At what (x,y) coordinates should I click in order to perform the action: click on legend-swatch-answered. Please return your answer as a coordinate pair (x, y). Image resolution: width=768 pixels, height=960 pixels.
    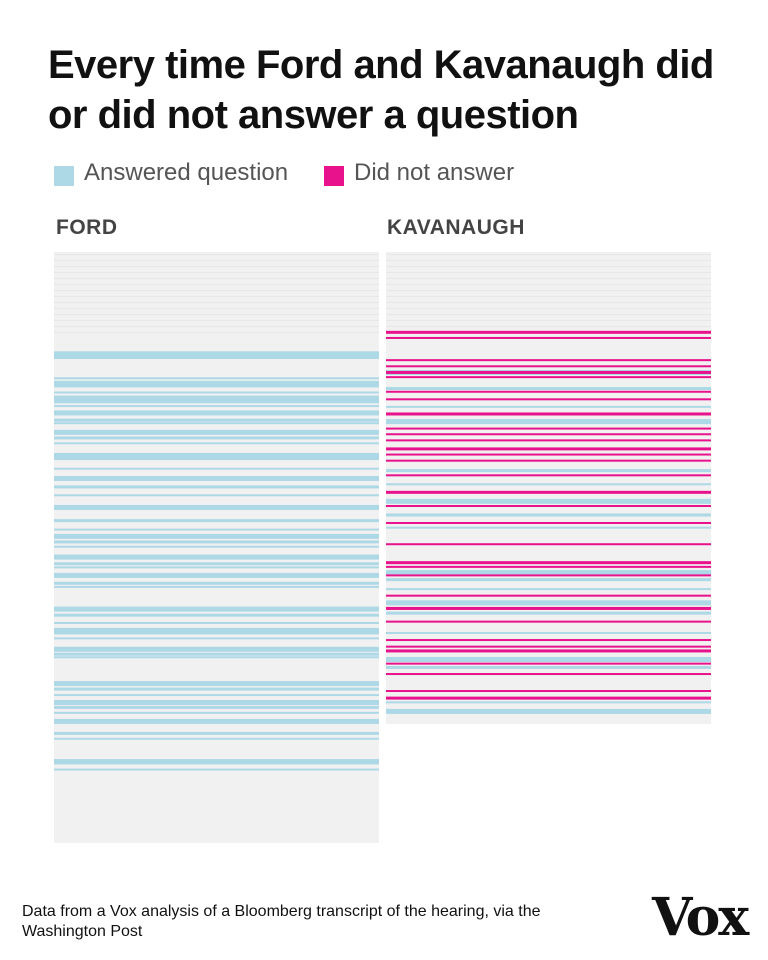
    Looking at the image, I should click on (64, 176).